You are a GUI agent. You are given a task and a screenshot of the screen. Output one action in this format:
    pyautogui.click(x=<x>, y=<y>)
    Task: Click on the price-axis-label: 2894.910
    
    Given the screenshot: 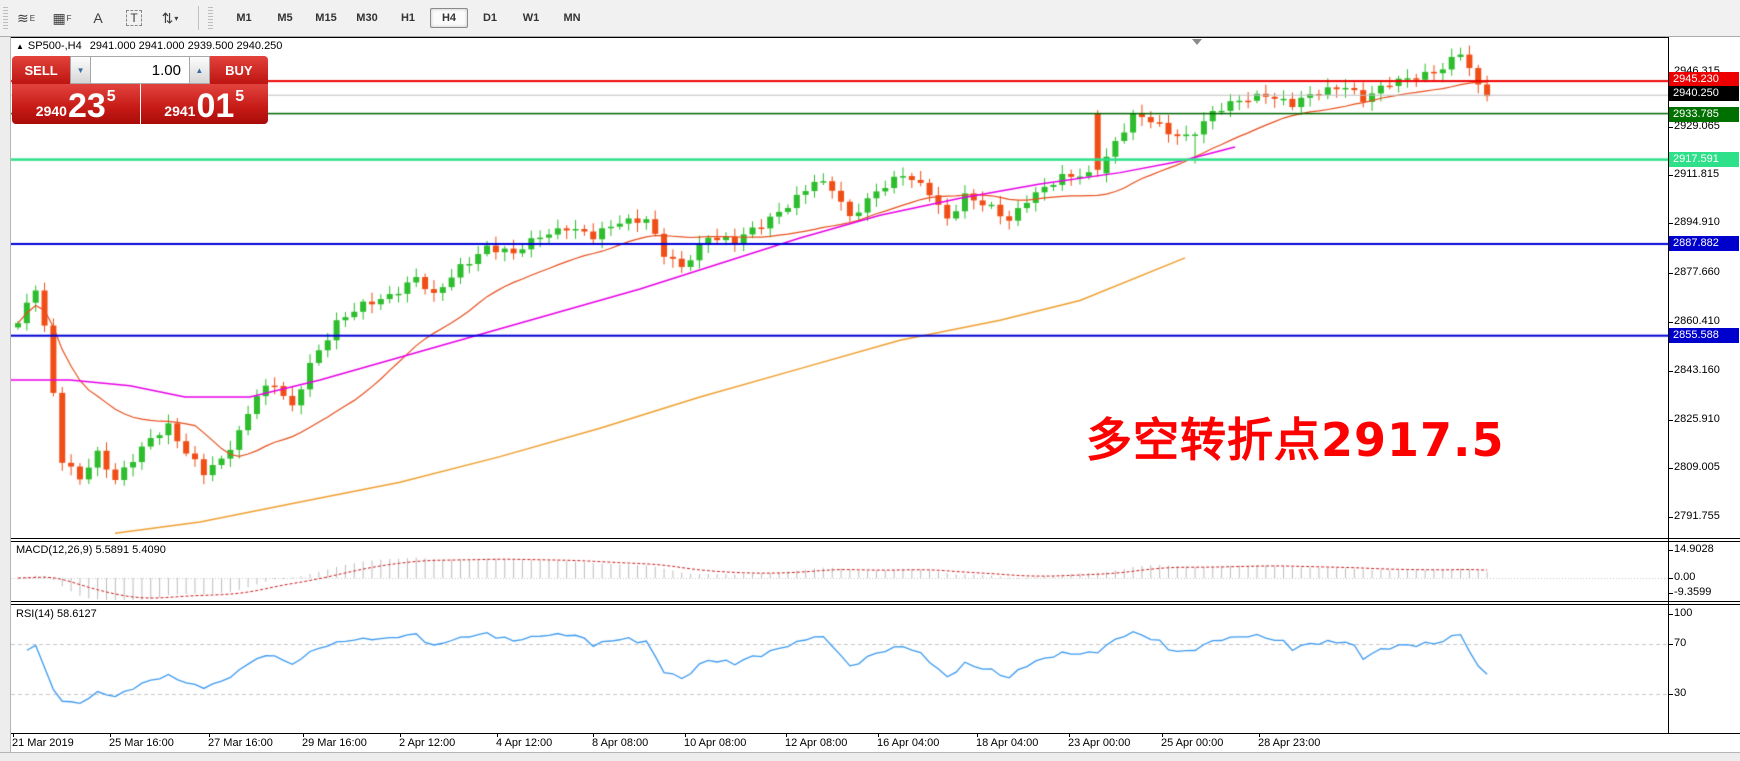 What is the action you would take?
    pyautogui.click(x=1697, y=222)
    